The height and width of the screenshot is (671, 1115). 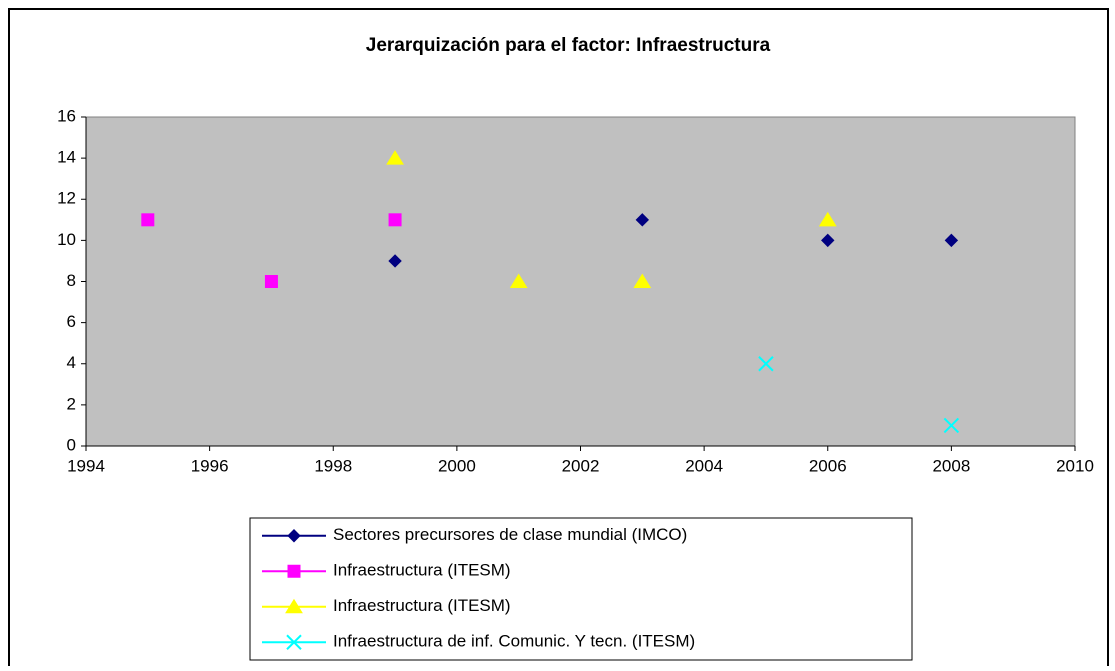 I want to click on x-tick-label: 2008, so click(x=951, y=465).